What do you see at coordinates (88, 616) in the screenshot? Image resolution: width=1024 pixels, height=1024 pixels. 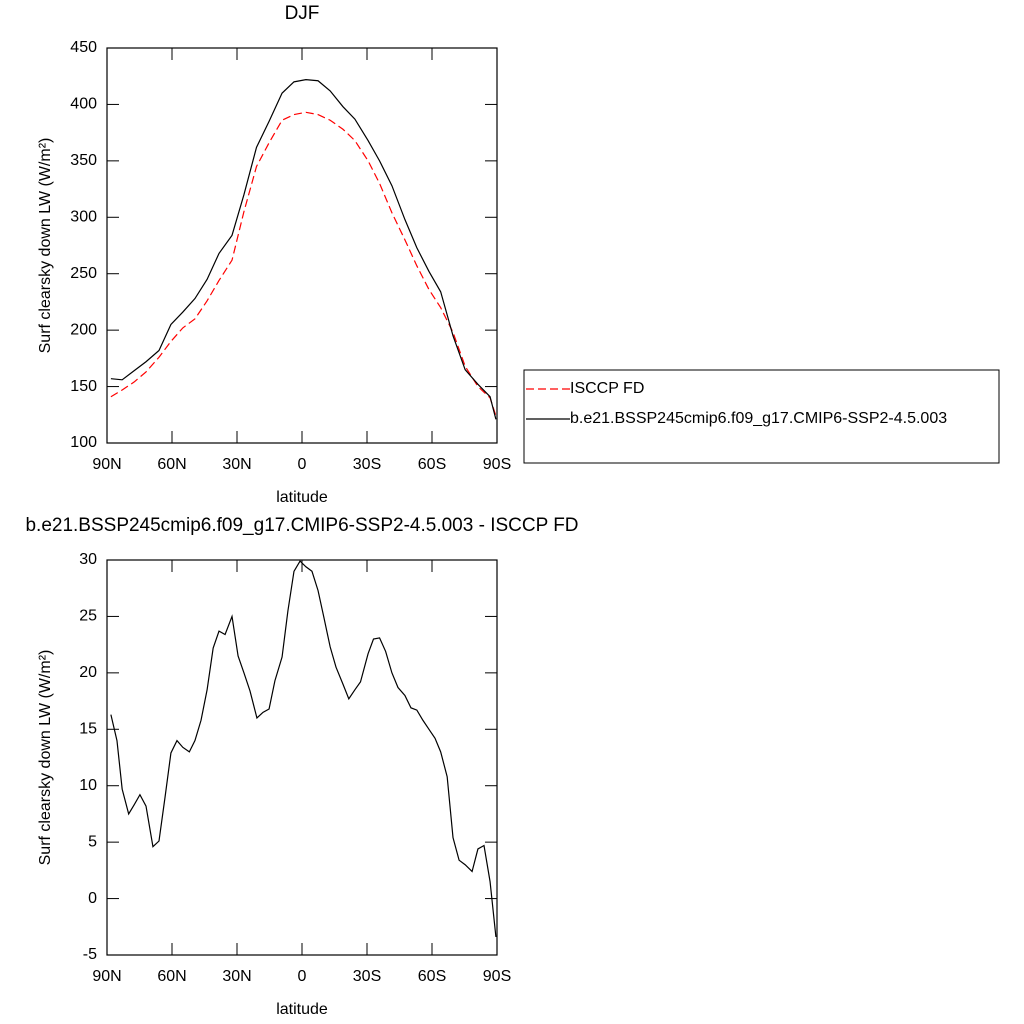 I see `y-tick-label: 25` at bounding box center [88, 616].